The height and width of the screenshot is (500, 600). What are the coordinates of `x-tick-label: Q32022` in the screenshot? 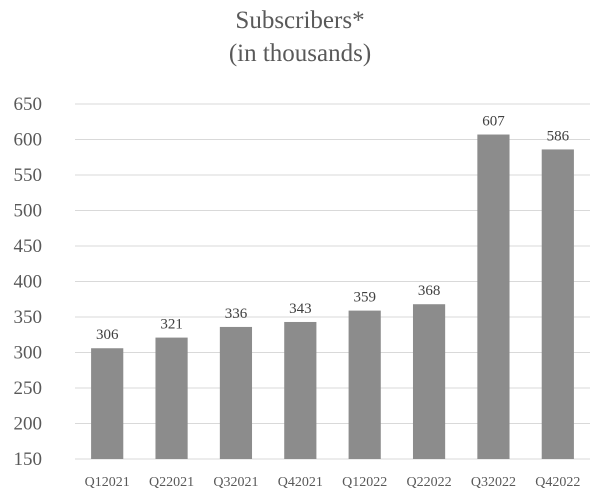 It's located at (493, 482).